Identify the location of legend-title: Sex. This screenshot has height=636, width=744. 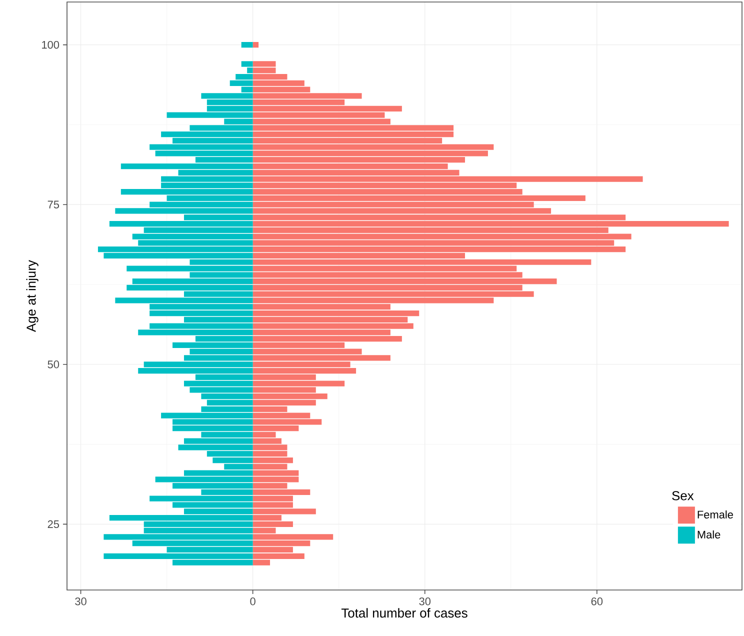
(683, 495).